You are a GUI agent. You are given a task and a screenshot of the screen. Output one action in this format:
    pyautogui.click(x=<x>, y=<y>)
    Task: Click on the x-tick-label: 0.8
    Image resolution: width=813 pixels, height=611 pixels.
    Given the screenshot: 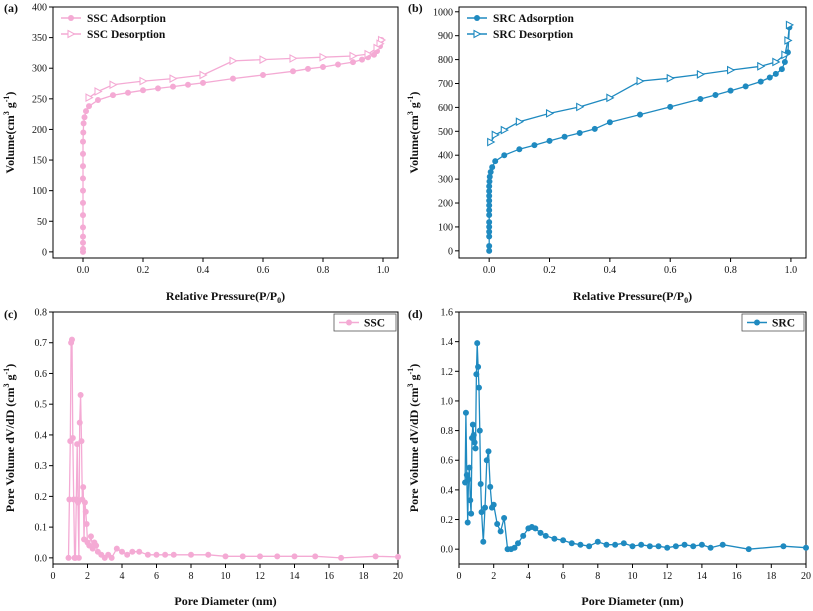 What is the action you would take?
    pyautogui.click(x=323, y=270)
    